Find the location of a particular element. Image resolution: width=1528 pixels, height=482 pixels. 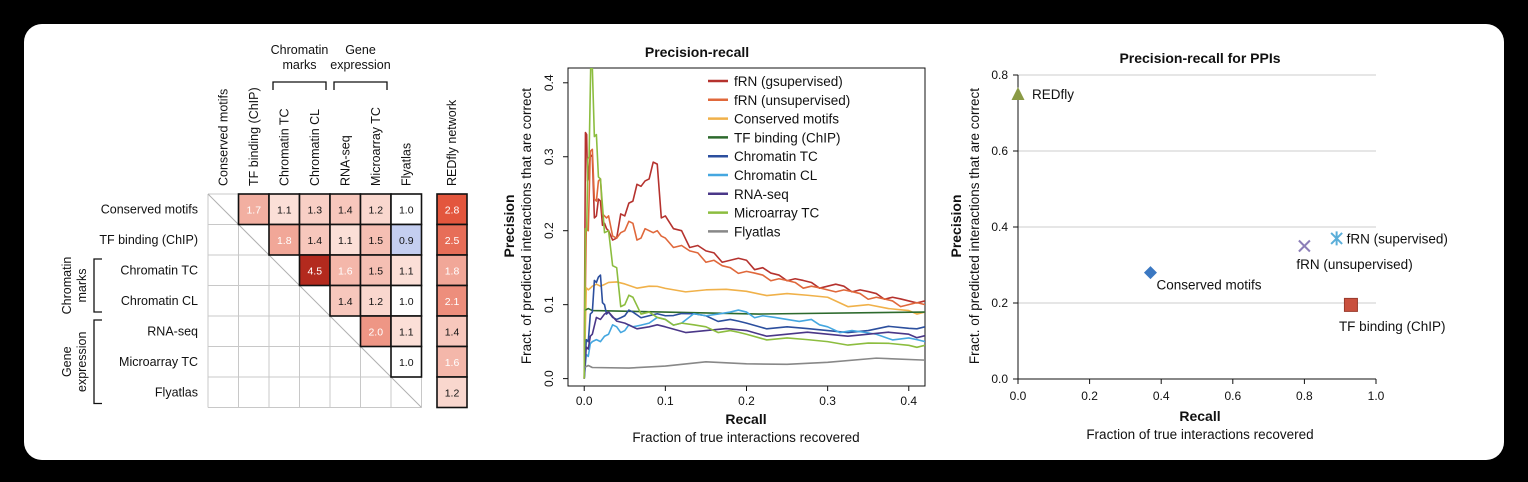

point-label: fRN (supervised) is located at coordinates (1397, 238).